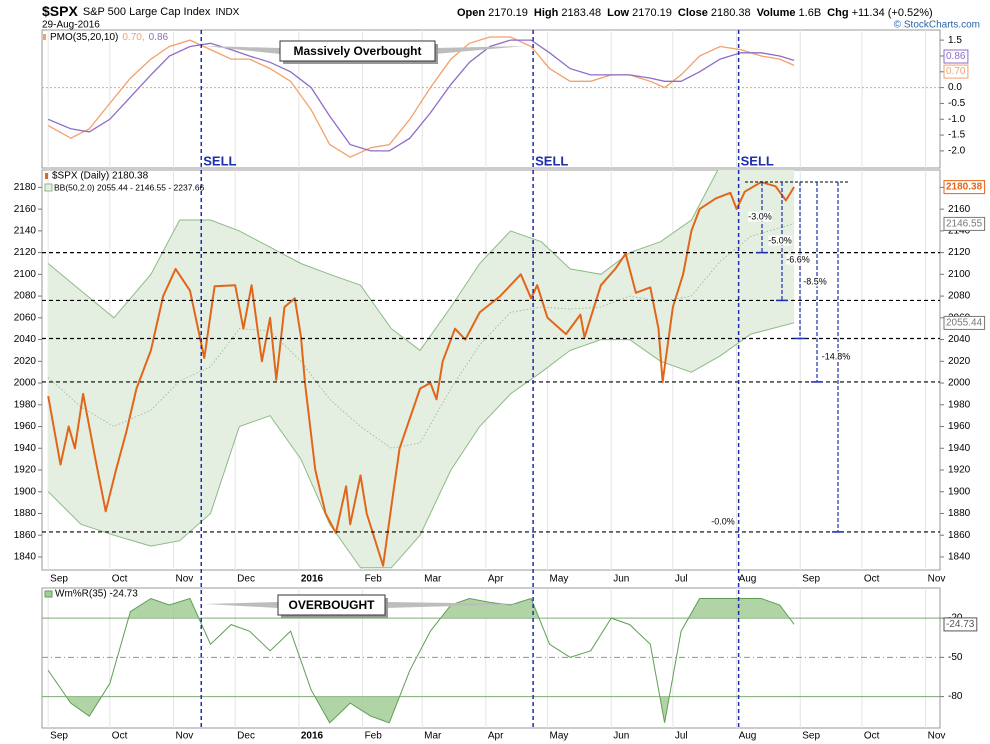 This screenshot has height=744, width=990. I want to click on legend: $SPX (Daily) 2180.38, so click(100, 176).